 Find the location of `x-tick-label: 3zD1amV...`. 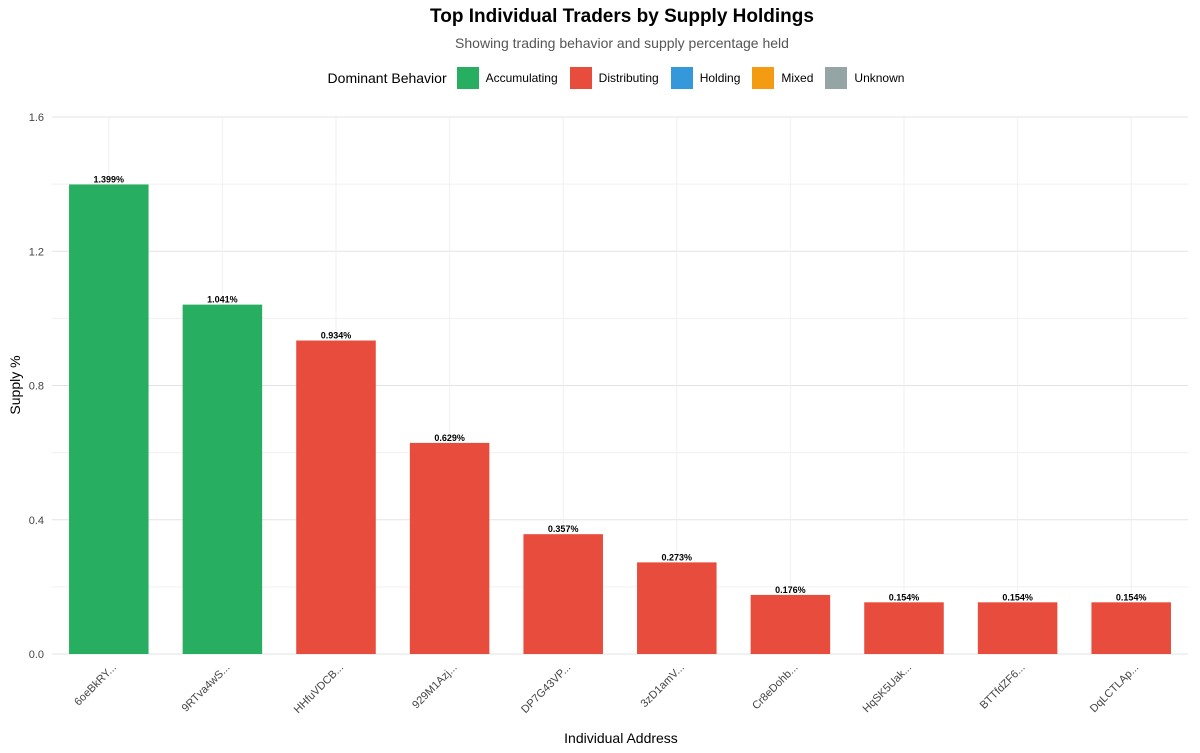

x-tick-label: 3zD1amV... is located at coordinates (663, 686).